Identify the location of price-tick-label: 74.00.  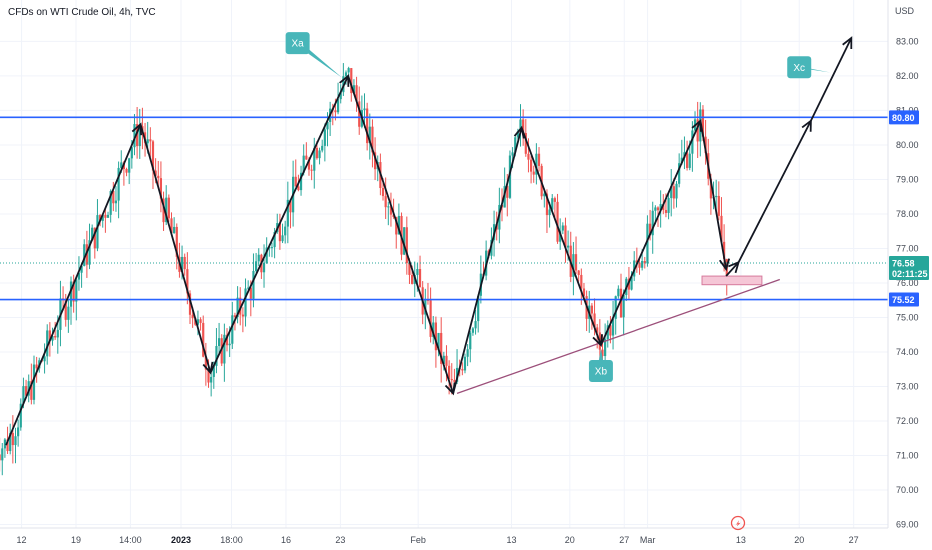
(907, 352).